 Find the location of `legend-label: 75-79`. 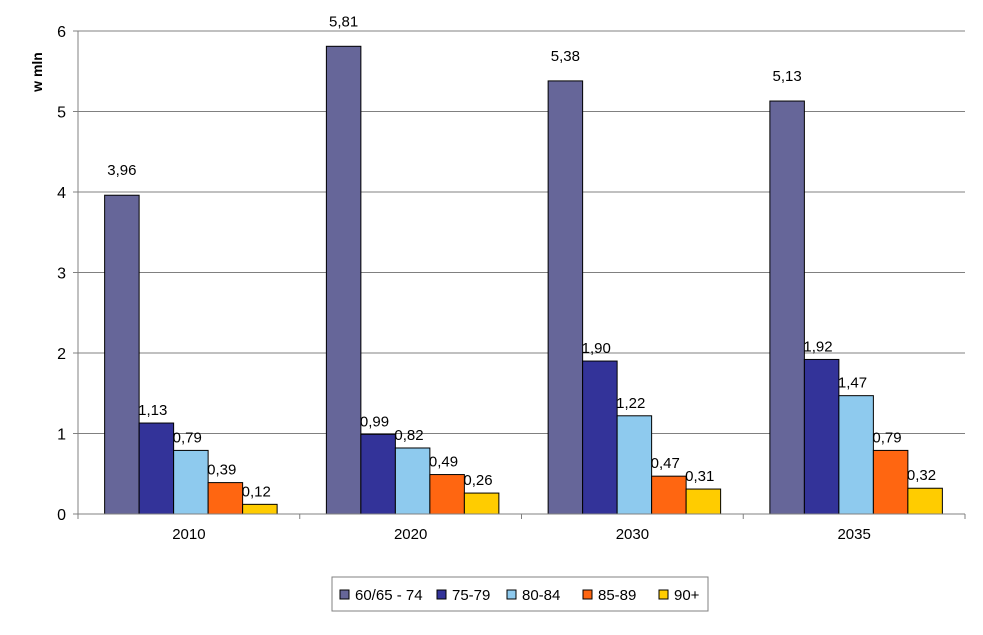

legend-label: 75-79 is located at coordinates (471, 595).